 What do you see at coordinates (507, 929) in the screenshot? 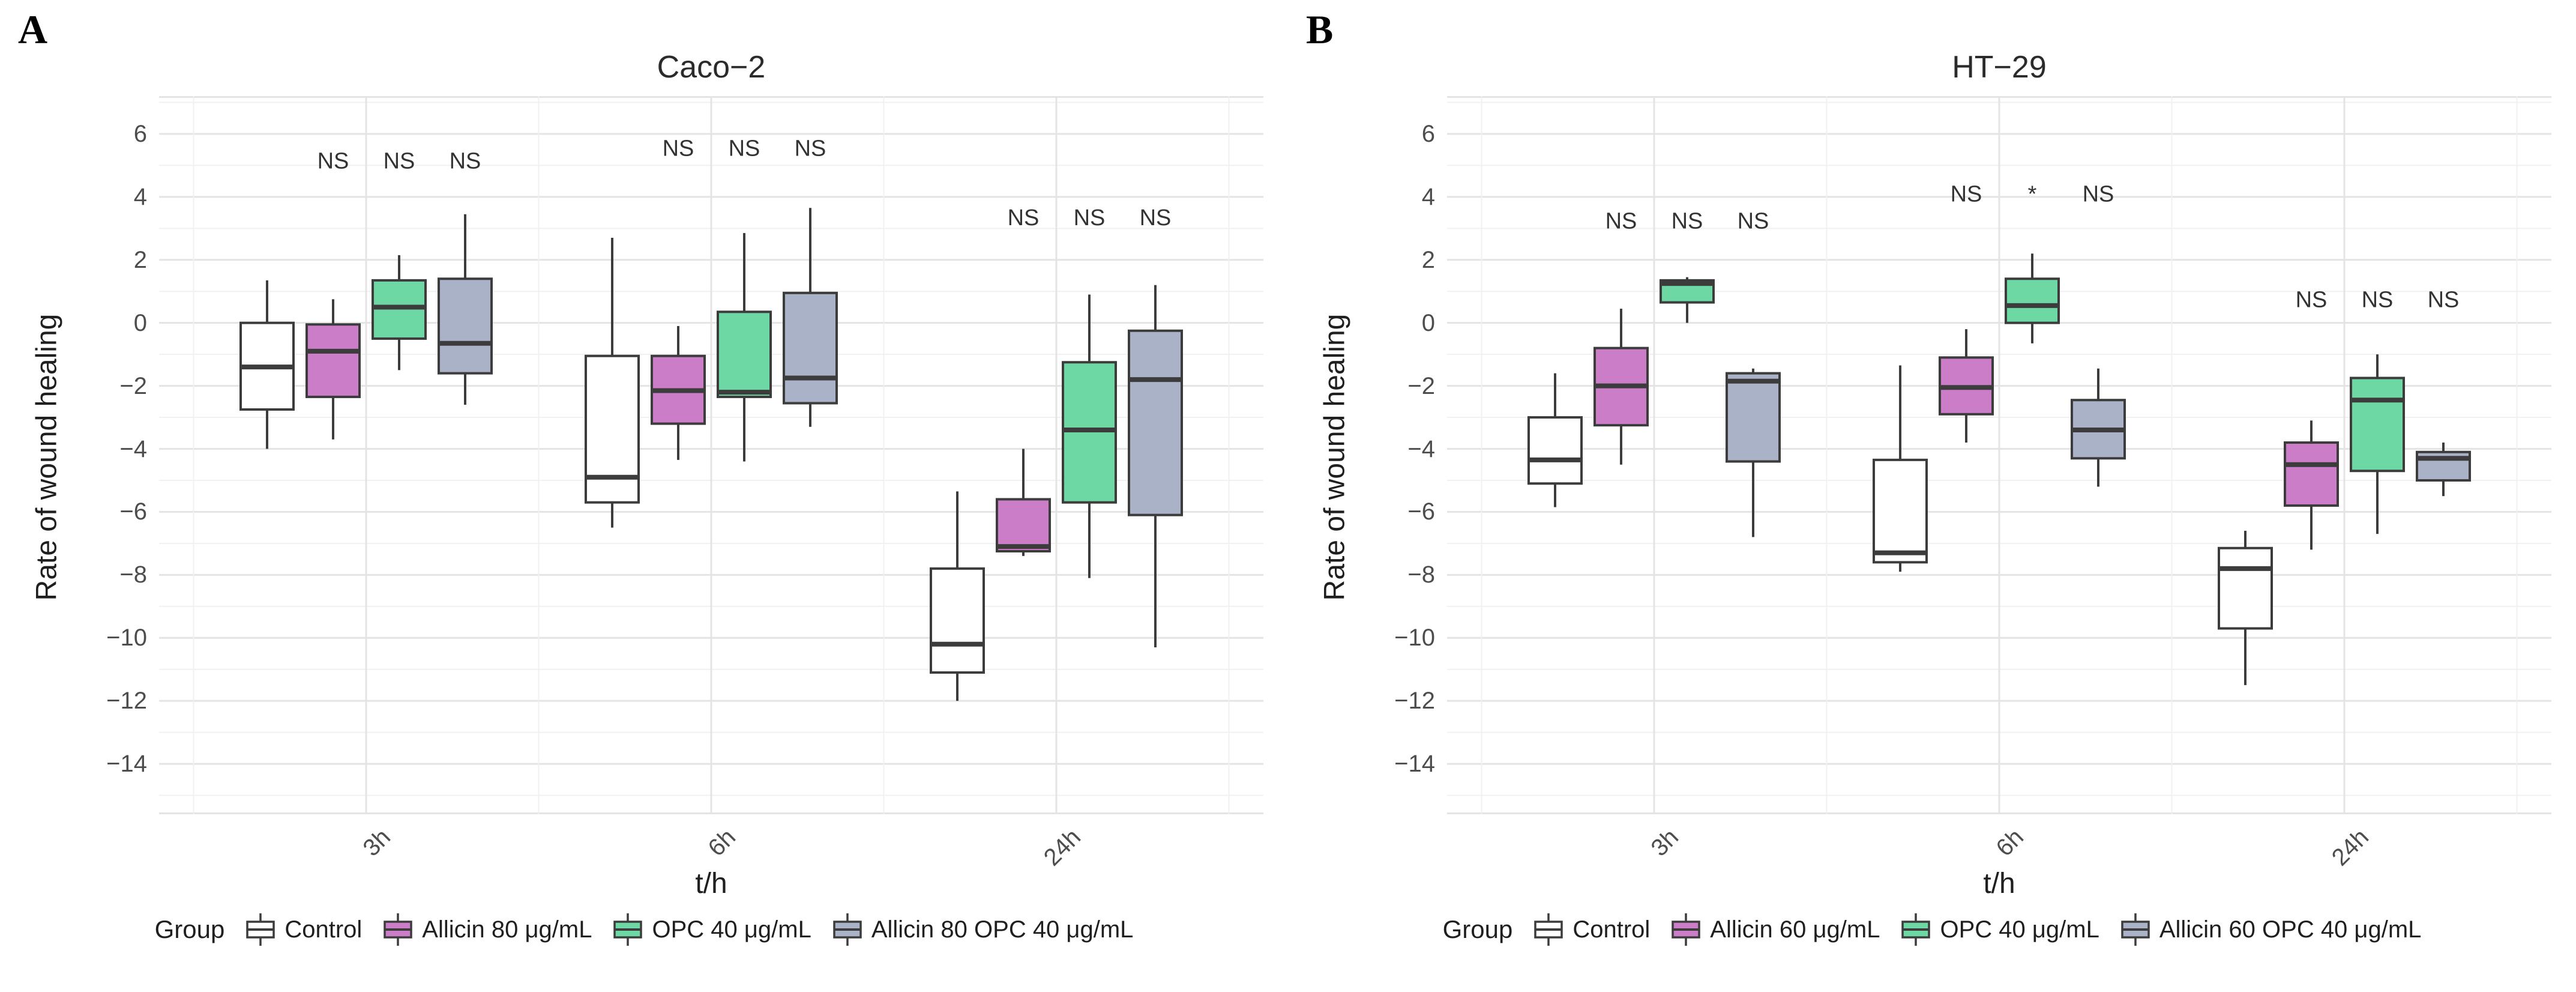
I see `legend-label: Allicin 80 μg/mL` at bounding box center [507, 929].